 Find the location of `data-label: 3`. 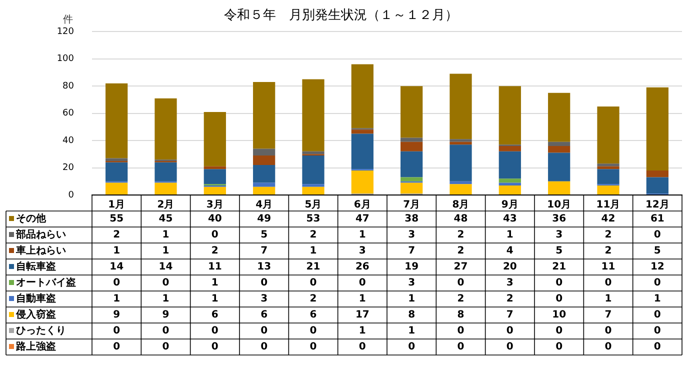

data-label: 3 is located at coordinates (510, 283).